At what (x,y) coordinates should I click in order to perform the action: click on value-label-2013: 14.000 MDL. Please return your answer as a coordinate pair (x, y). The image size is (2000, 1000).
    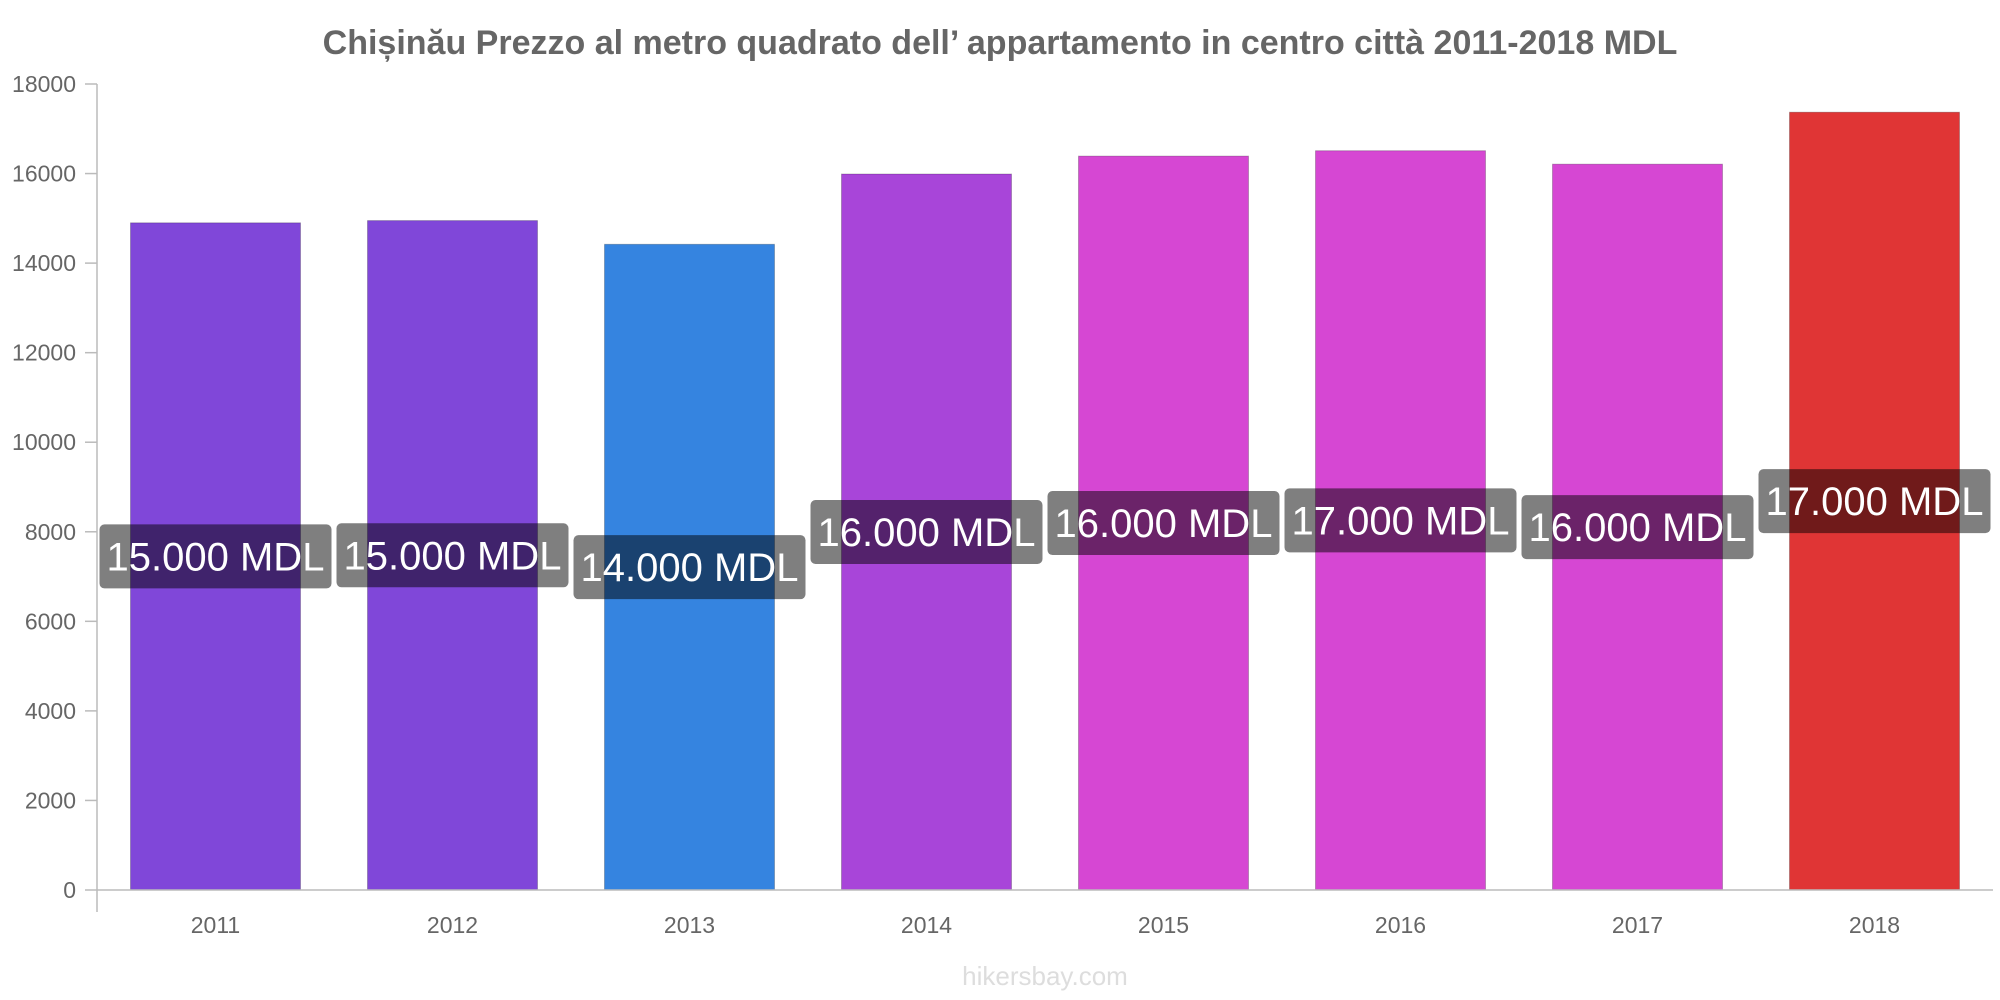
    Looking at the image, I should click on (689, 567).